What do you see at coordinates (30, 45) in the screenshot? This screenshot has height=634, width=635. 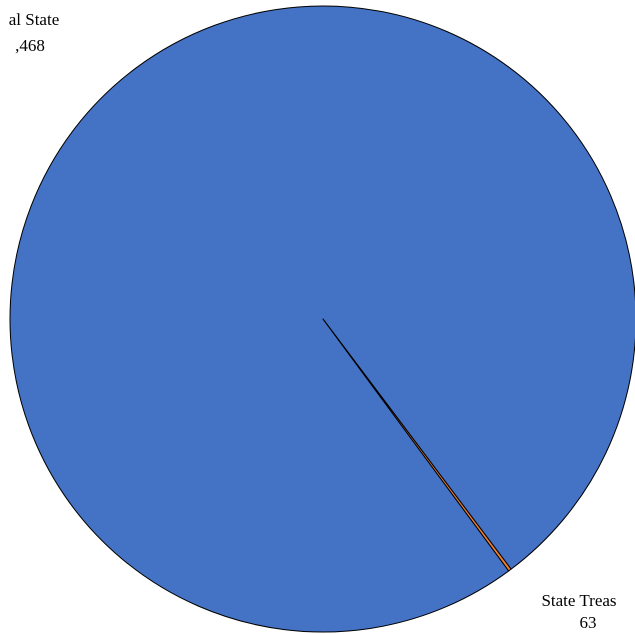 I see `slice-value-label: ,468` at bounding box center [30, 45].